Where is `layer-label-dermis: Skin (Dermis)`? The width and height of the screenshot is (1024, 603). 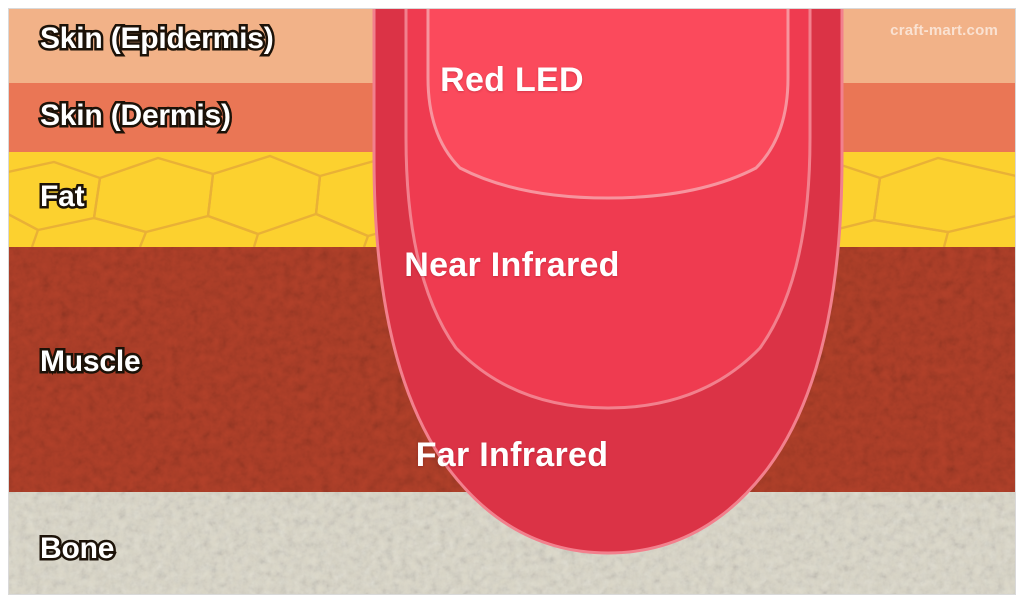 layer-label-dermis: Skin (Dermis) is located at coordinates (136, 115).